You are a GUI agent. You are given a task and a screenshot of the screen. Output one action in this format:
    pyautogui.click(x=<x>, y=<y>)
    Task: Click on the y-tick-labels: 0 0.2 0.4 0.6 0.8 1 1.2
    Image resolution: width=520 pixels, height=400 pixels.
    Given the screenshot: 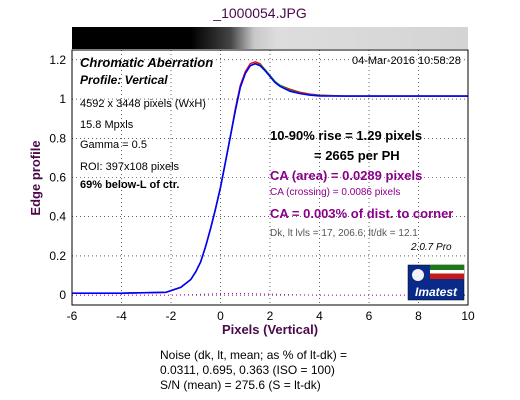 What is the action you would take?
    pyautogui.click(x=57, y=177)
    